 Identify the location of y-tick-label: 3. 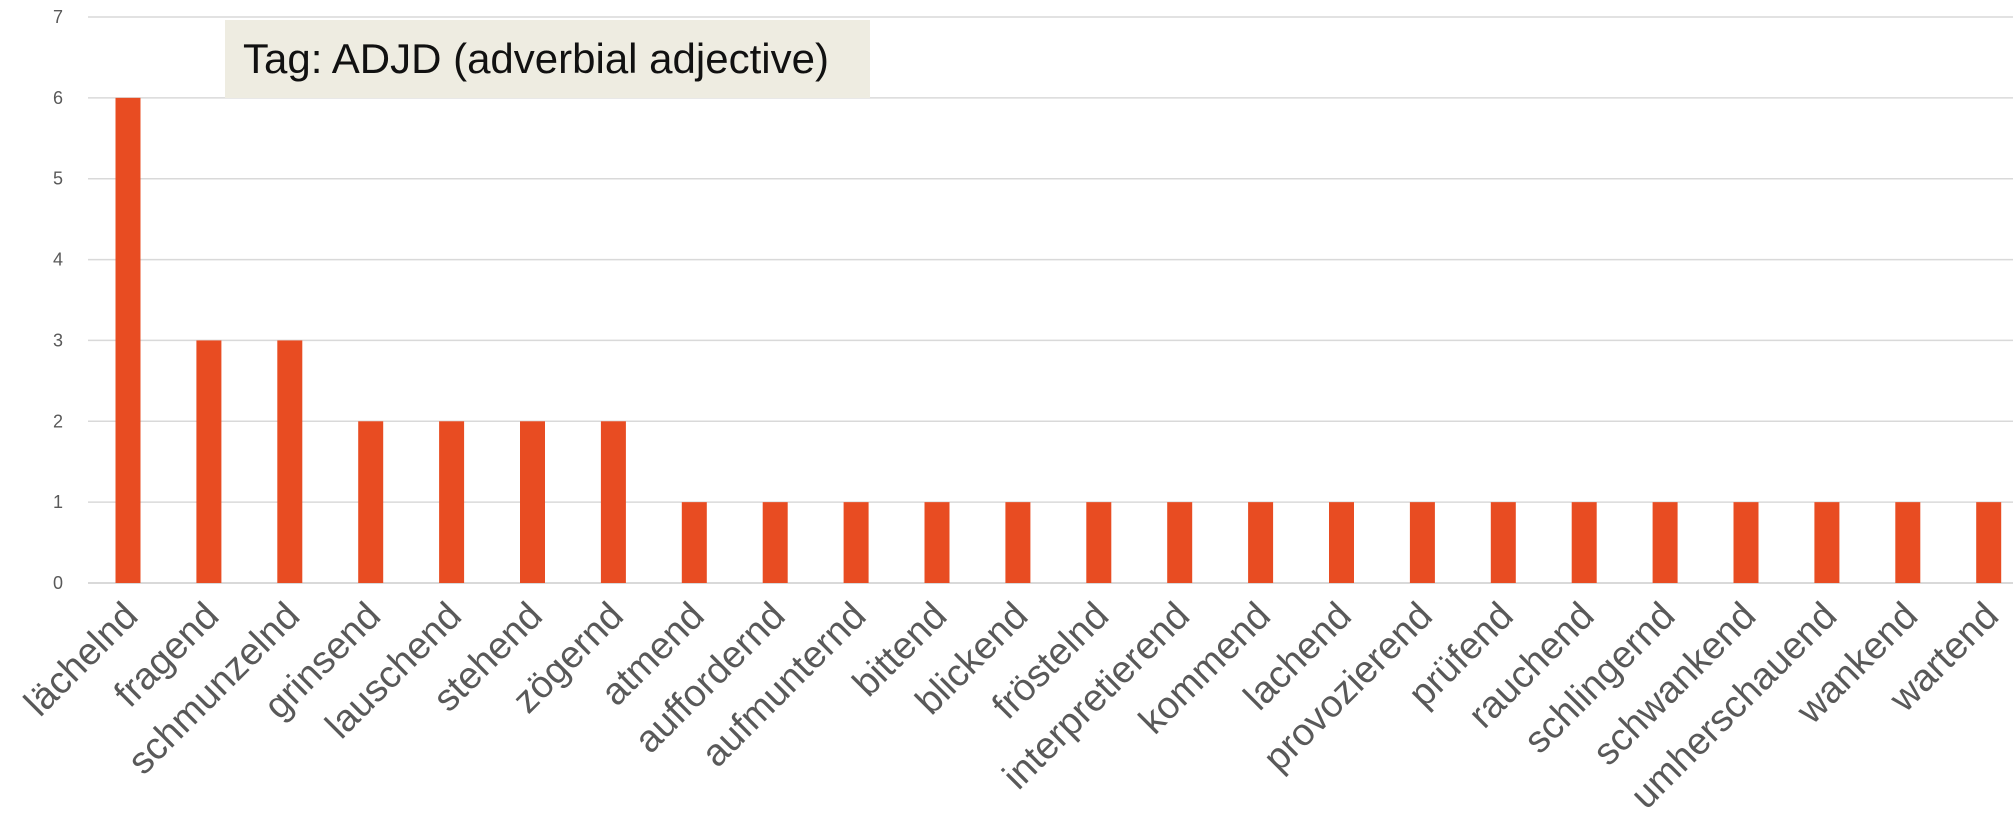
(58, 340).